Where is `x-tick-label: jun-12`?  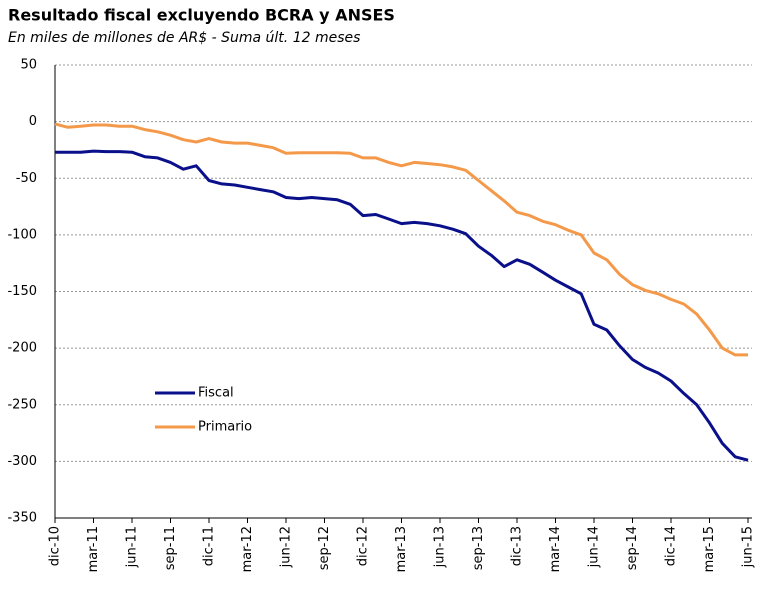
x-tick-label: jun-12 is located at coordinates (286, 547).